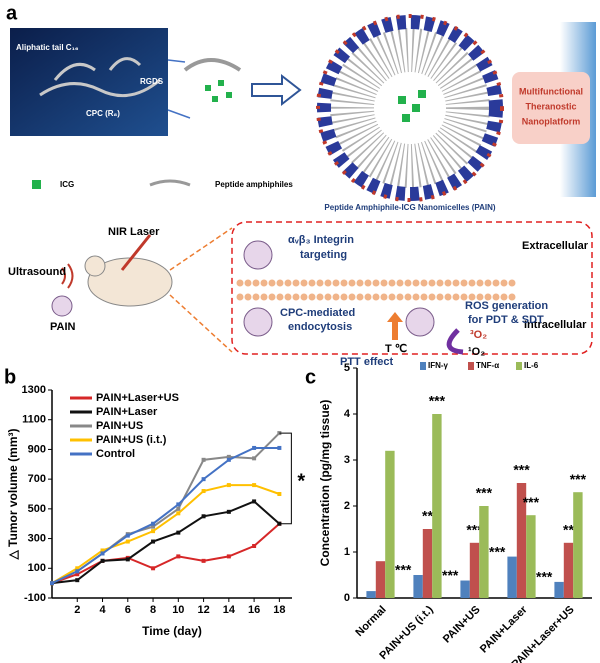  I want to click on pain-particle, so click(62, 306).